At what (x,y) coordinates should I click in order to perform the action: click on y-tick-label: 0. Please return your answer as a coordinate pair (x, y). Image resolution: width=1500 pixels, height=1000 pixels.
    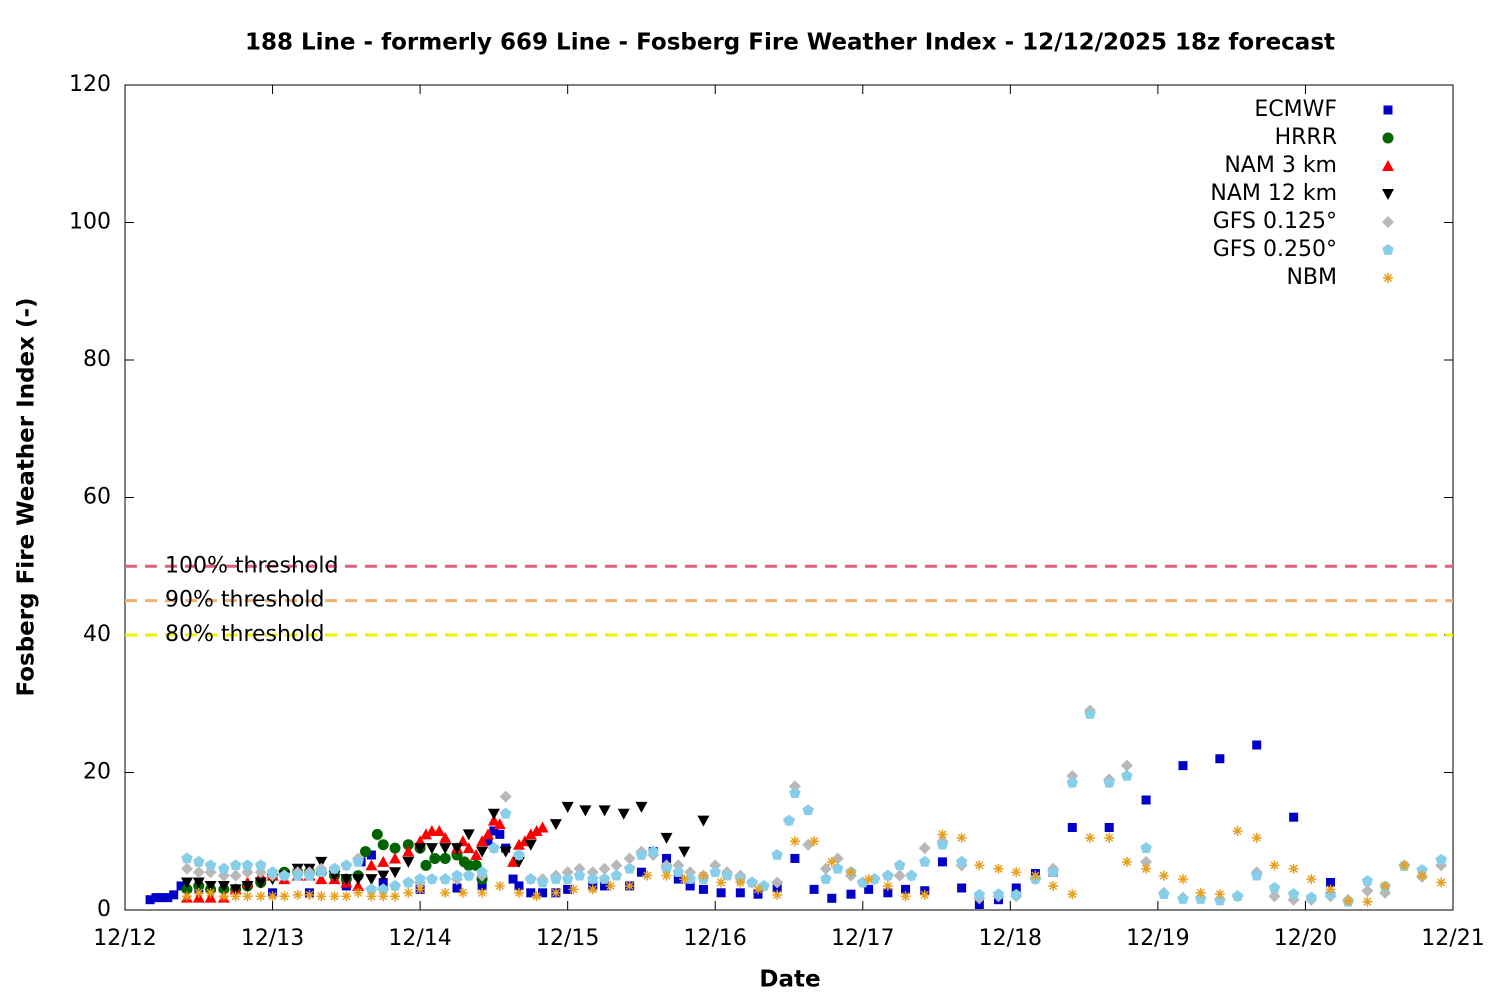
    Looking at the image, I should click on (104, 909).